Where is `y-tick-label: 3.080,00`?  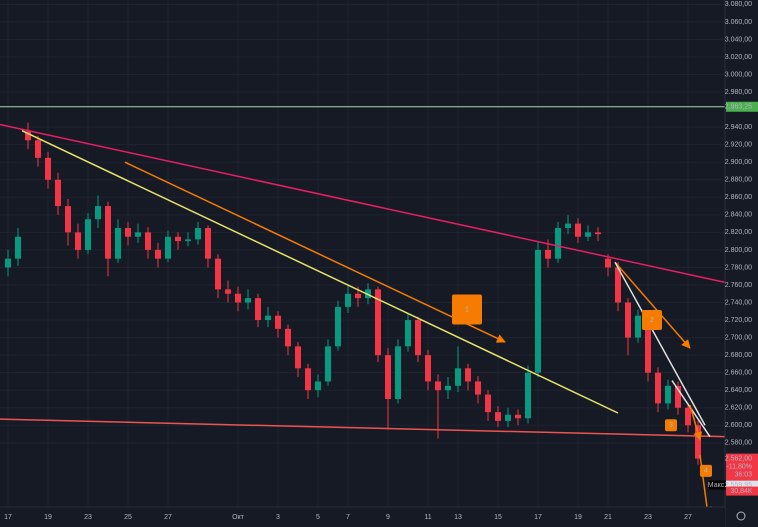
y-tick-label: 3.080,00 is located at coordinates (738, 4).